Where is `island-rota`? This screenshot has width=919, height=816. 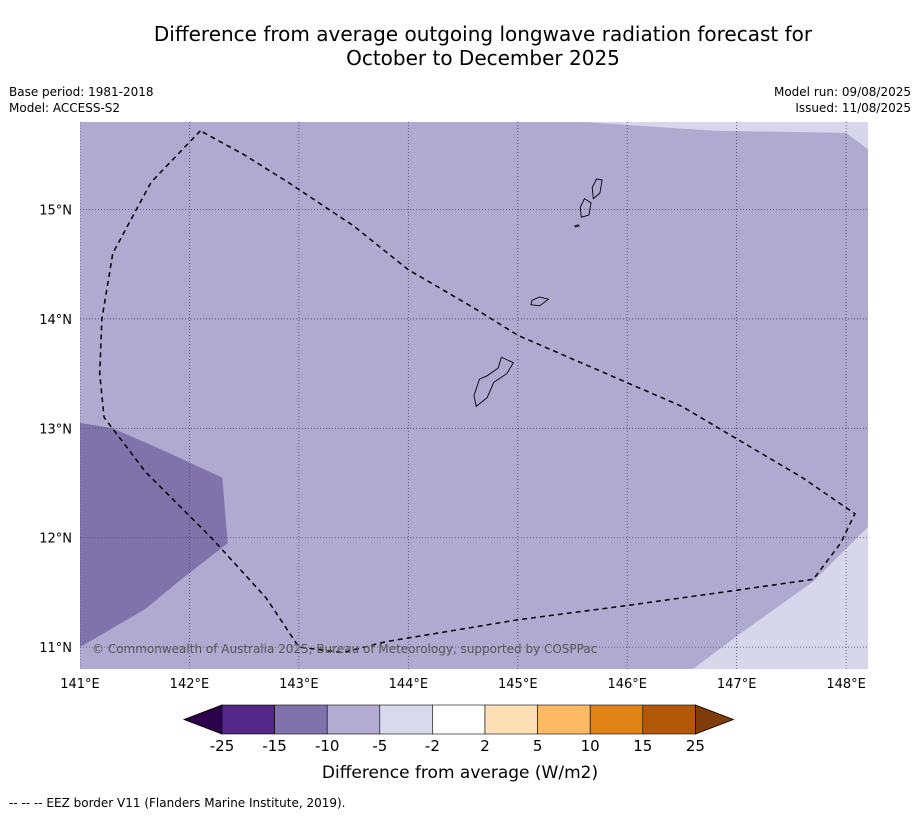
island-rota is located at coordinates (540, 301).